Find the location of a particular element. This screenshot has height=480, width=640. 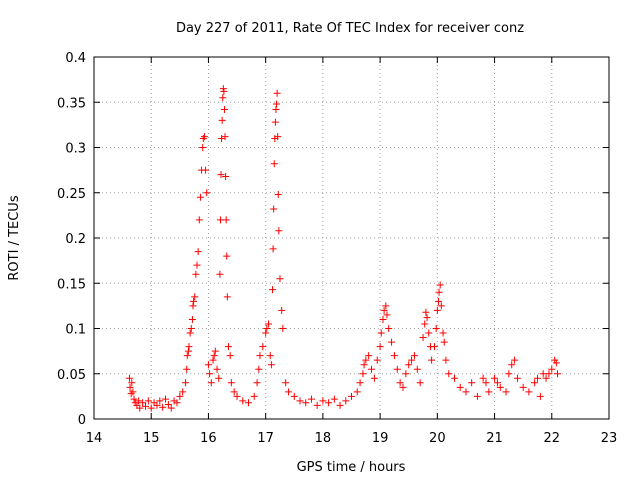

y-tick-label: 0.4 is located at coordinates (75, 58).